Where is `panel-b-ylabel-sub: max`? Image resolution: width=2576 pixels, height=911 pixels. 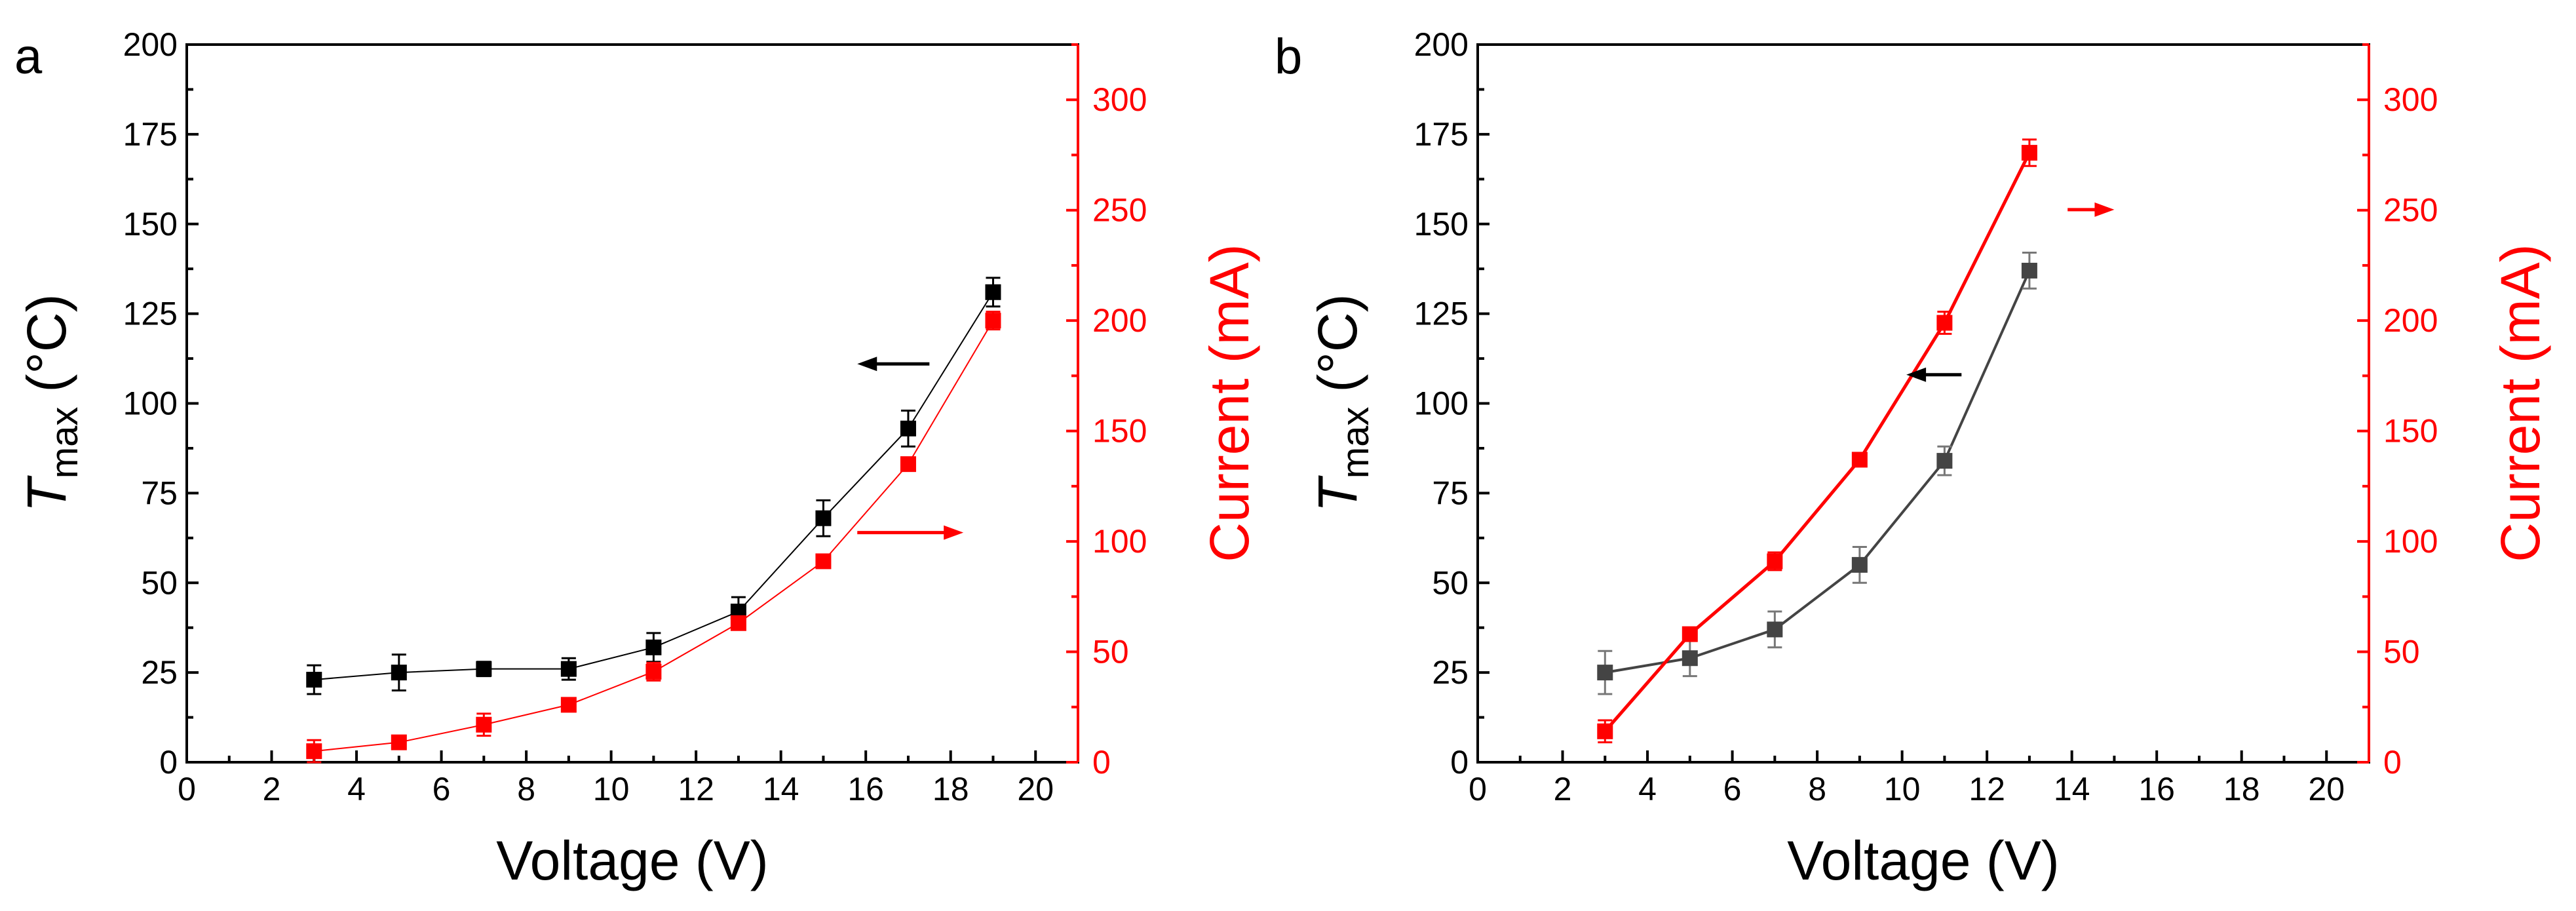 panel-b-ylabel-sub: max is located at coordinates (1355, 443).